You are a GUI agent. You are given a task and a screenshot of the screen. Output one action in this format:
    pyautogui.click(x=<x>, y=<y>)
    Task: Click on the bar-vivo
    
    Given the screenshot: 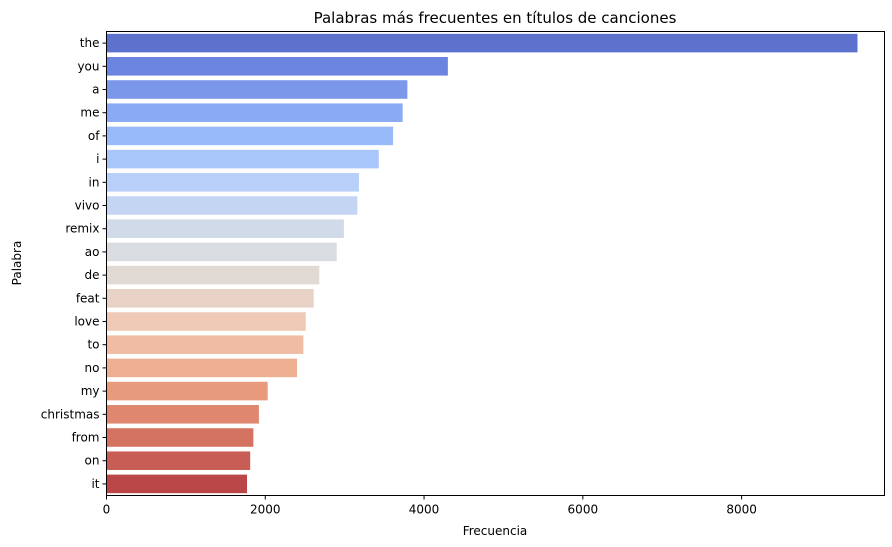 What is the action you would take?
    pyautogui.click(x=232, y=205)
    